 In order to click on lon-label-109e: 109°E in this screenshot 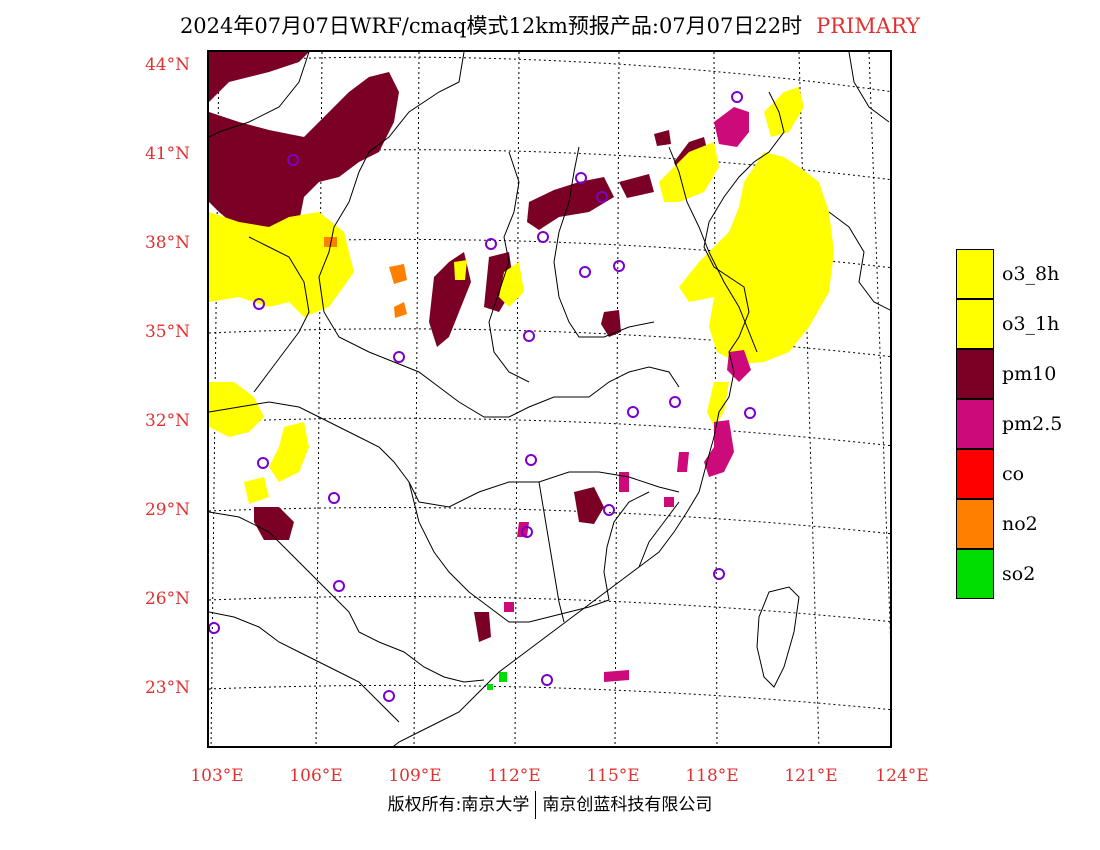, I will do `click(415, 776)`.